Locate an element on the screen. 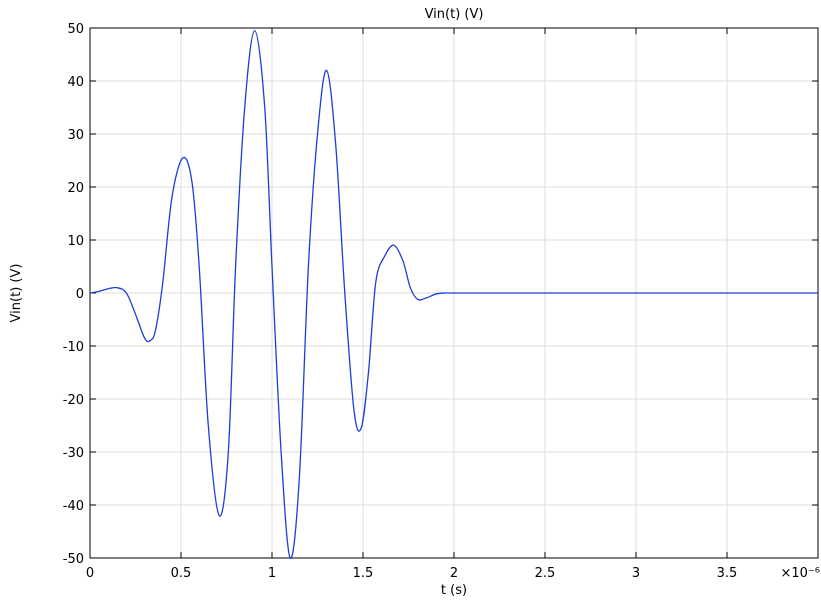 Image resolution: width=821 pixels, height=600 pixels. x-tick-label: 3 is located at coordinates (636, 573).